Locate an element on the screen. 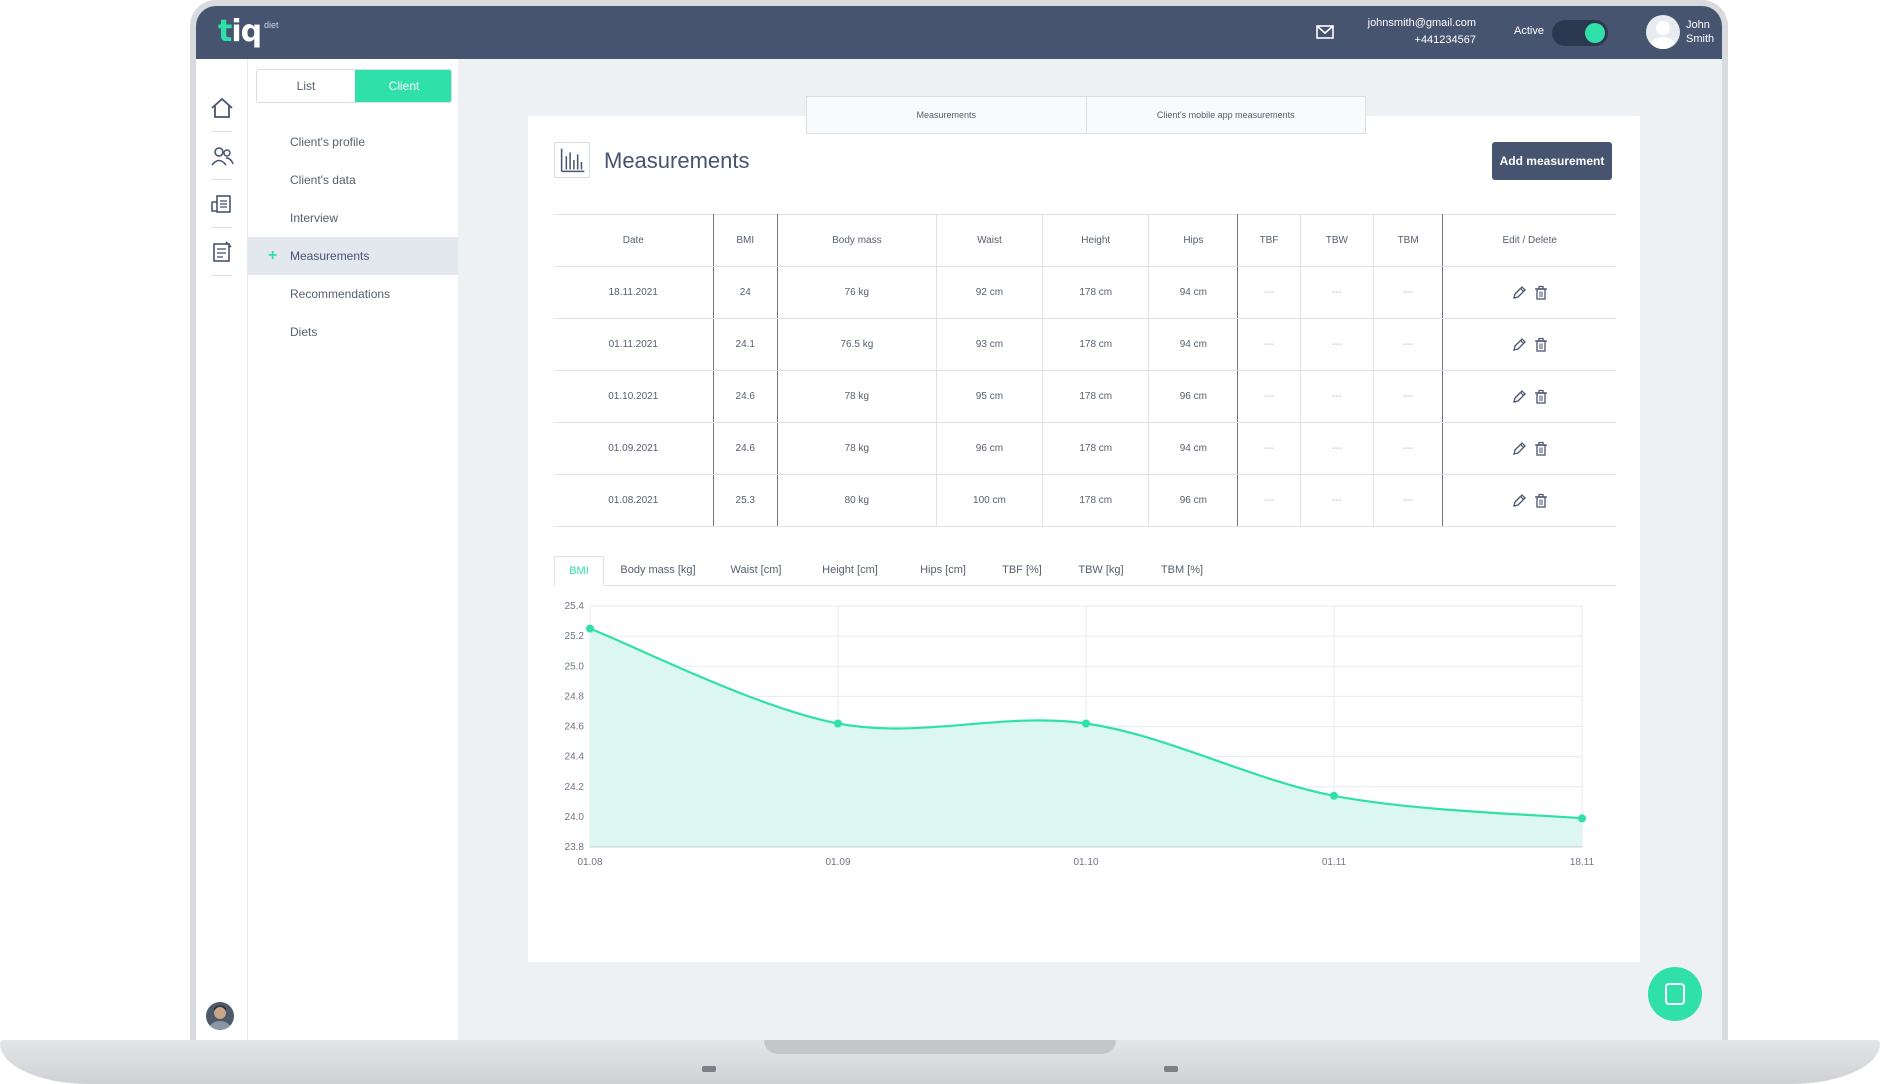 This screenshot has width=1880, height=1084. chart-tab-body-mass: Body mass [kg] is located at coordinates (658, 570).